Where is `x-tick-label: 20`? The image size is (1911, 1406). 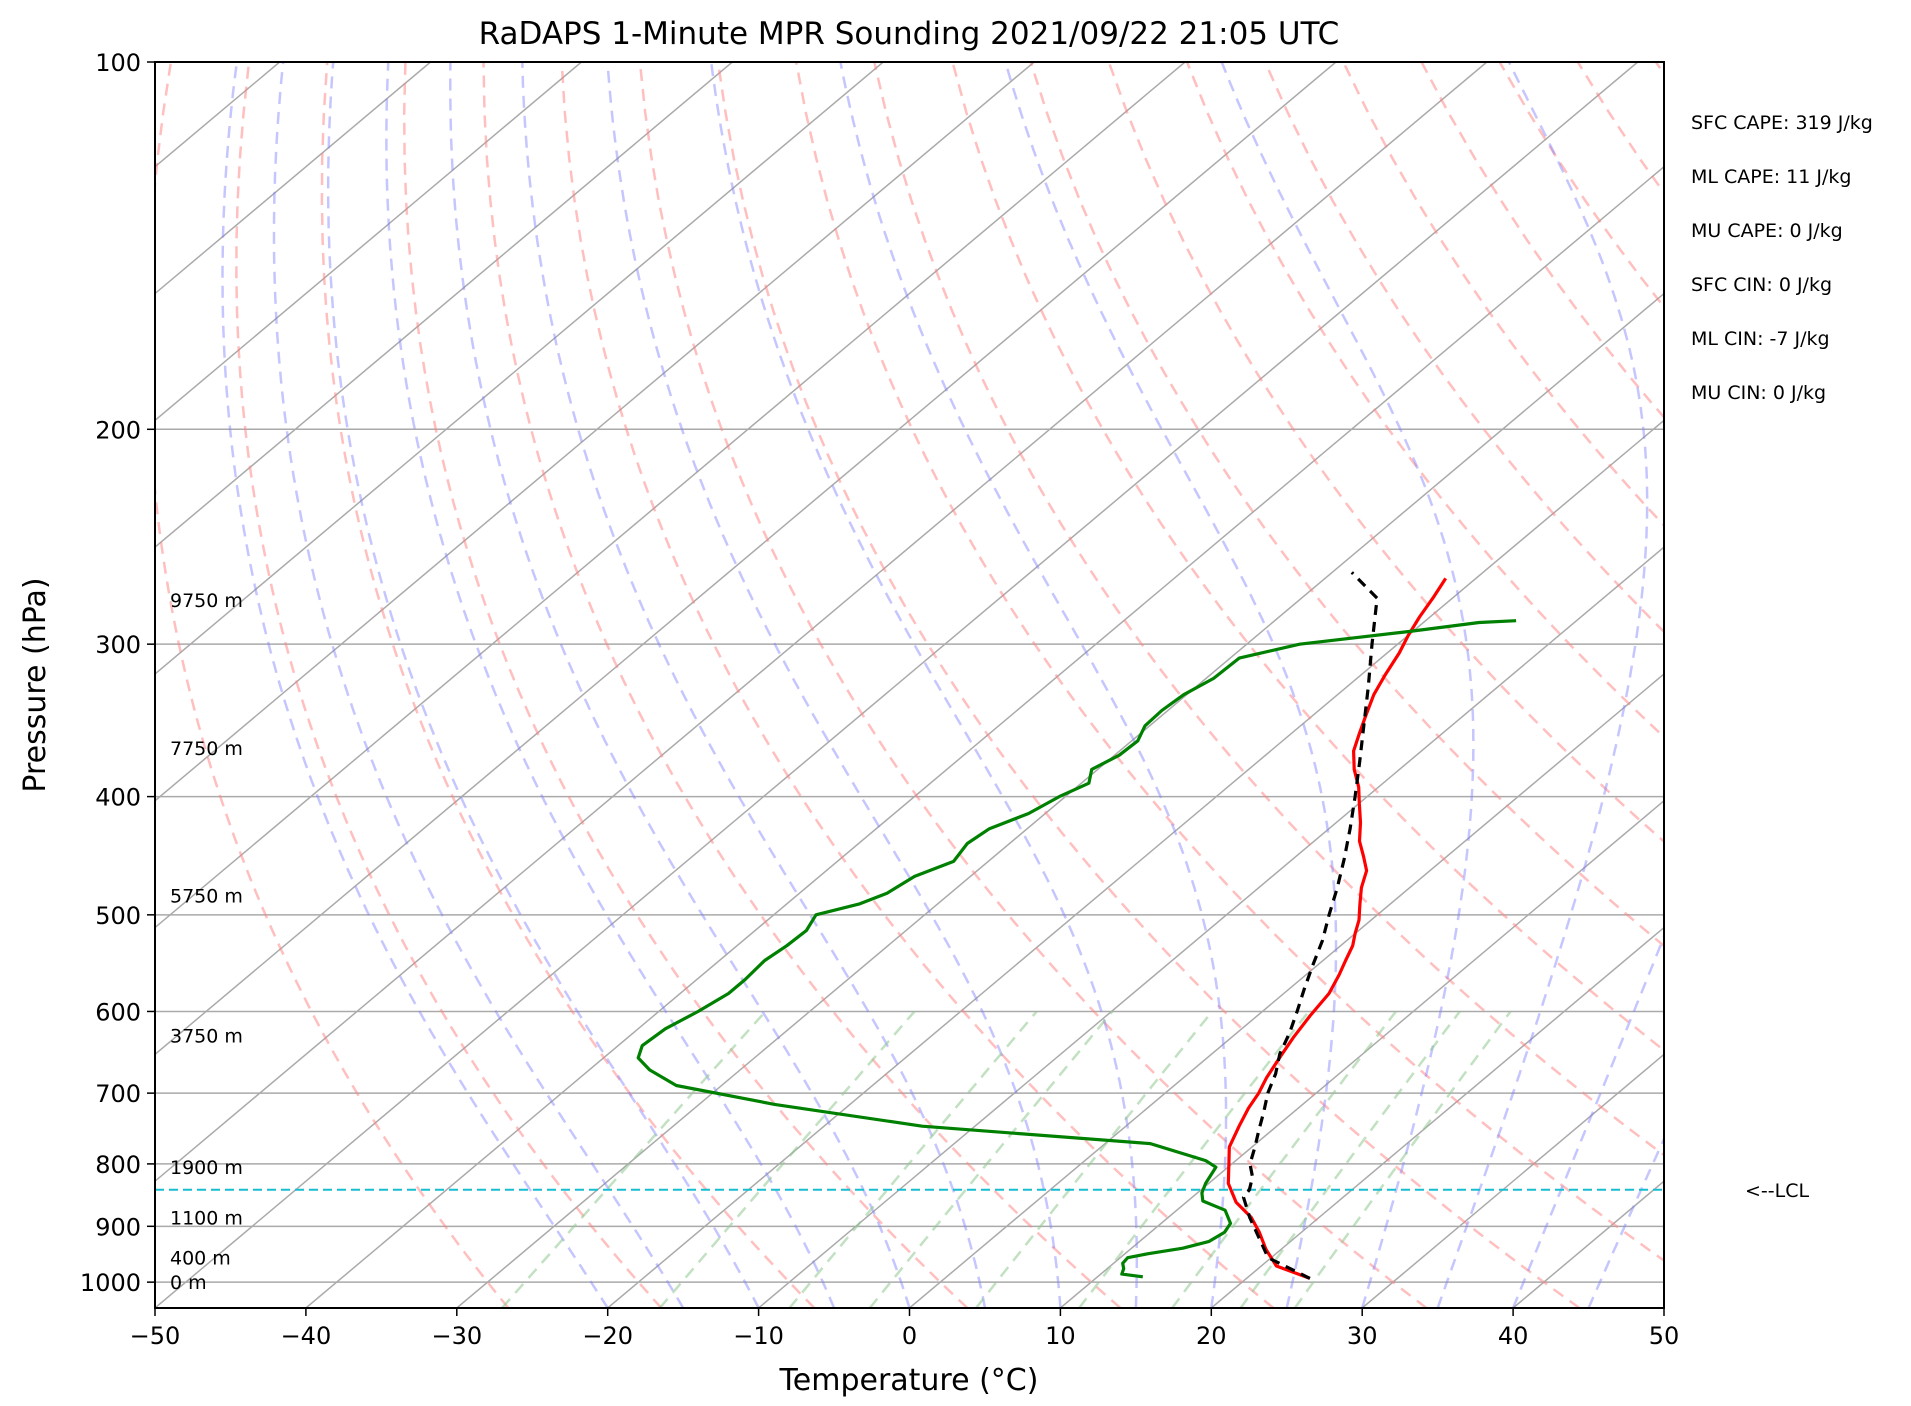
x-tick-label: 20 is located at coordinates (1211, 1336).